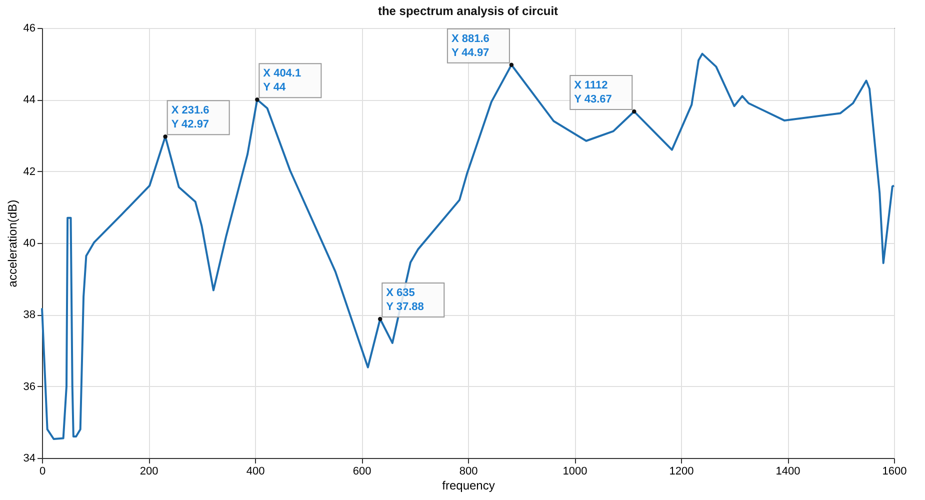 This screenshot has width=925, height=500. What do you see at coordinates (29, 28) in the screenshot?
I see `y-tick-label: 46` at bounding box center [29, 28].